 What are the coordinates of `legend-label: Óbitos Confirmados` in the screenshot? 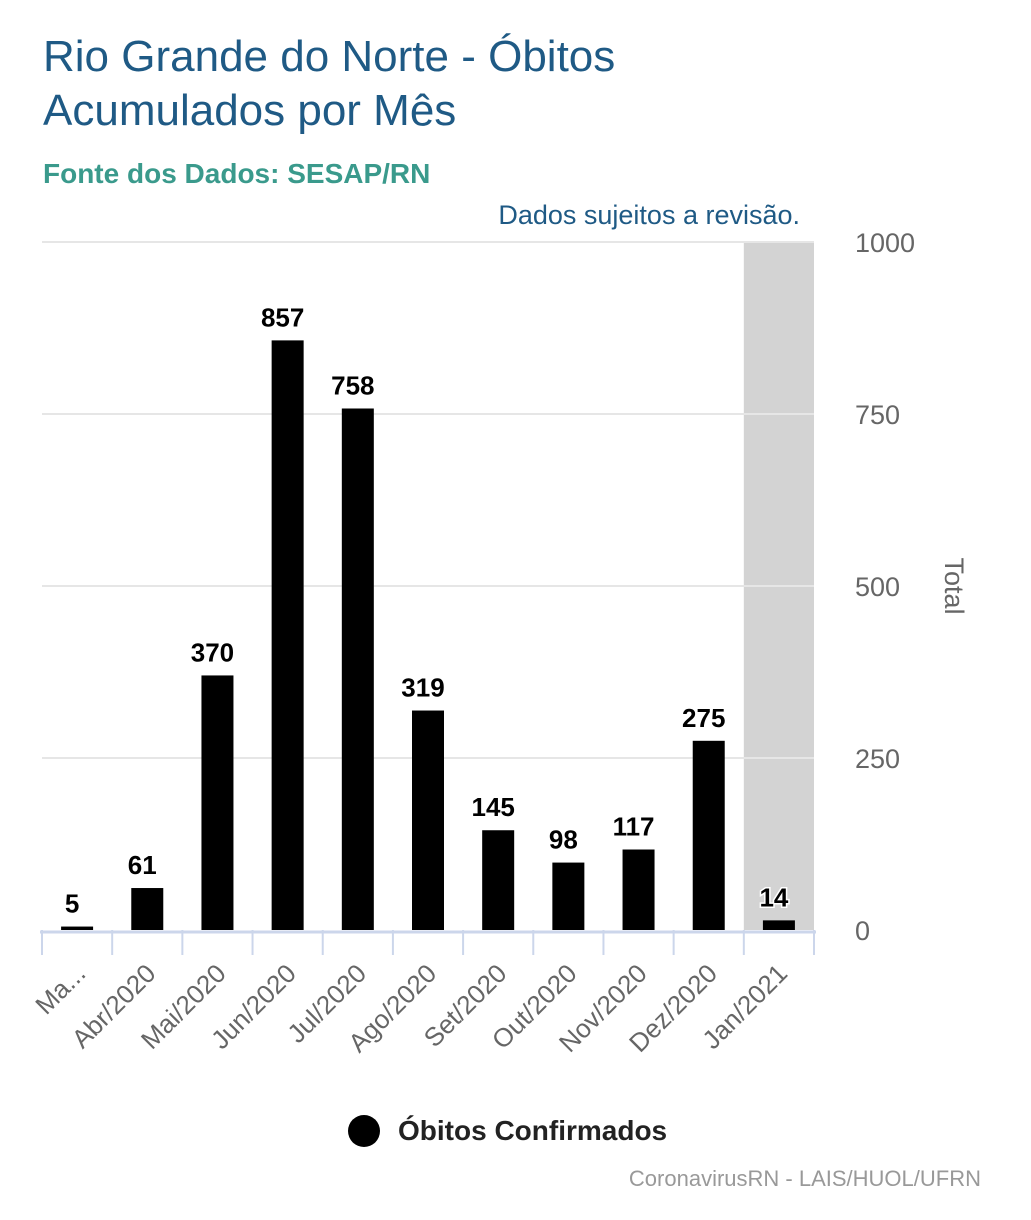 It's located at (533, 1130).